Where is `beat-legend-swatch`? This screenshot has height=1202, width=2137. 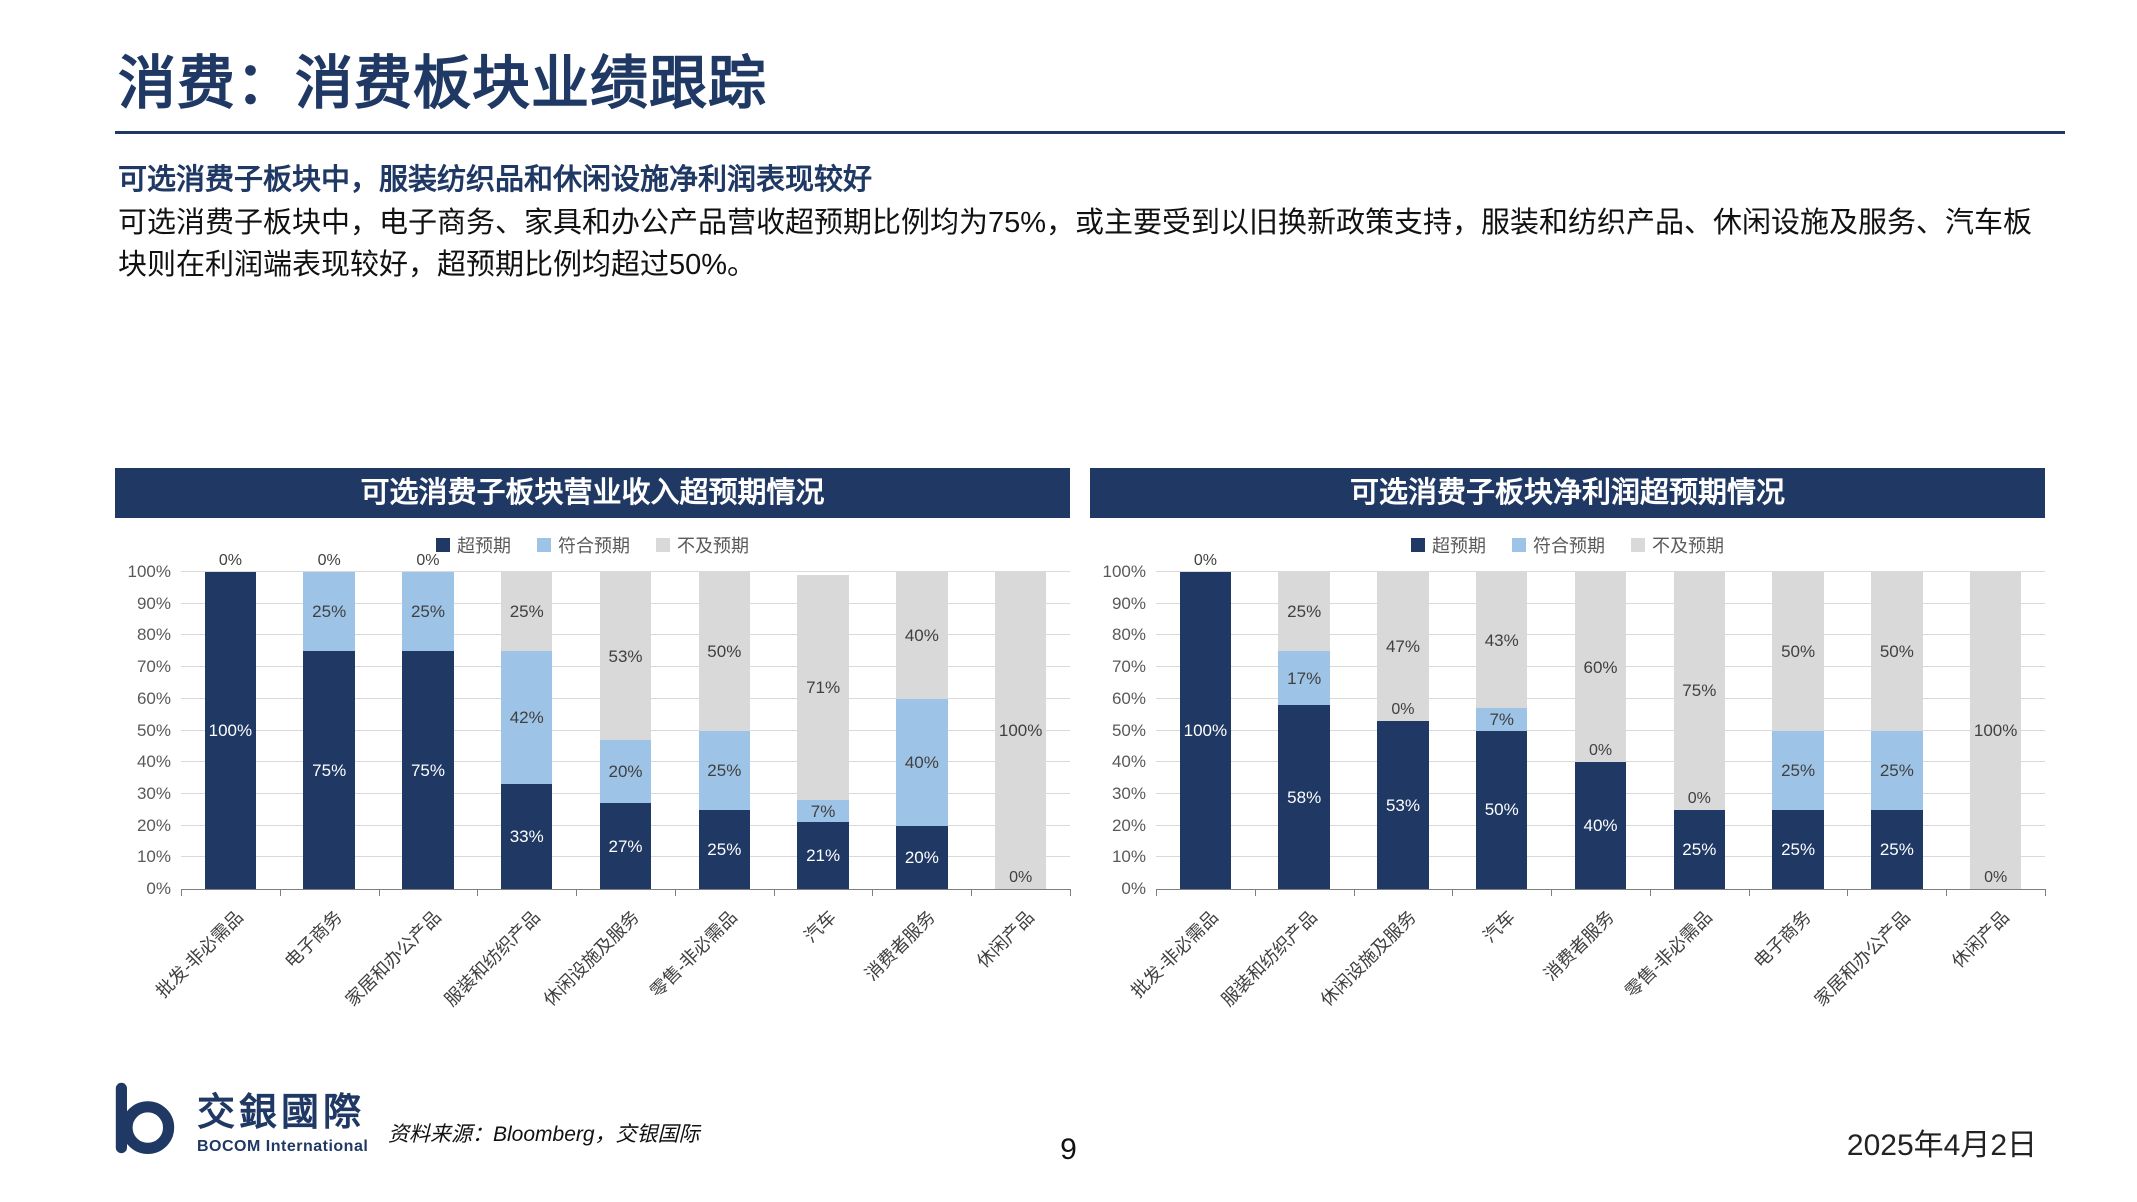 beat-legend-swatch is located at coordinates (443, 545).